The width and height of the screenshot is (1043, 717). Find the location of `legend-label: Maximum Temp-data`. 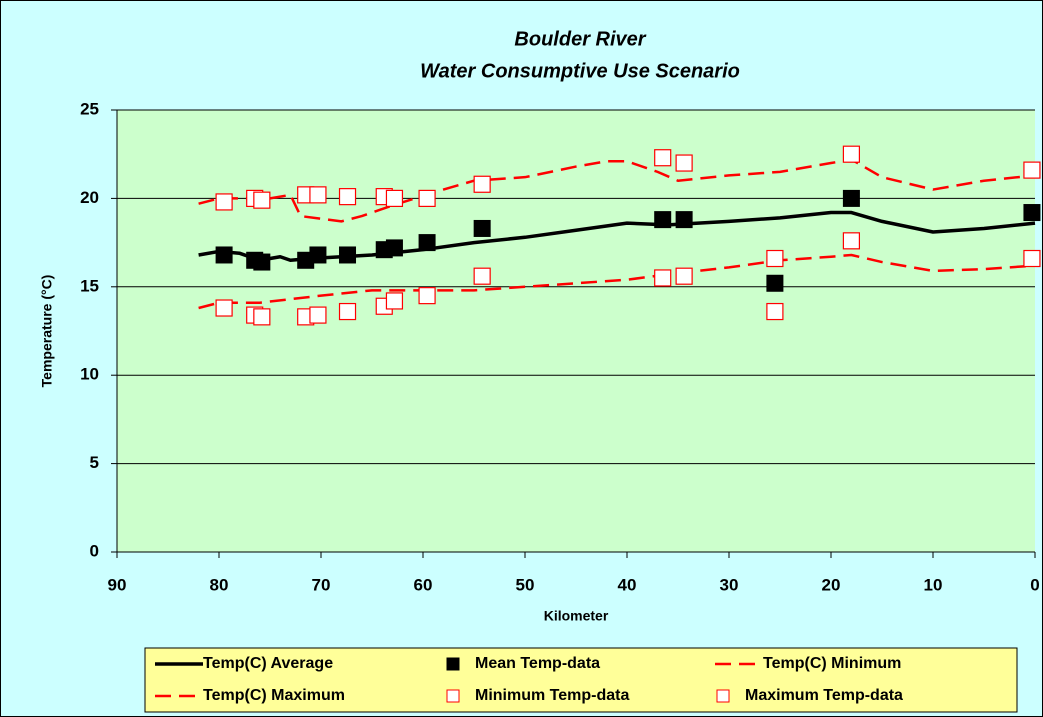

legend-label: Maximum Temp-data is located at coordinates (824, 695).